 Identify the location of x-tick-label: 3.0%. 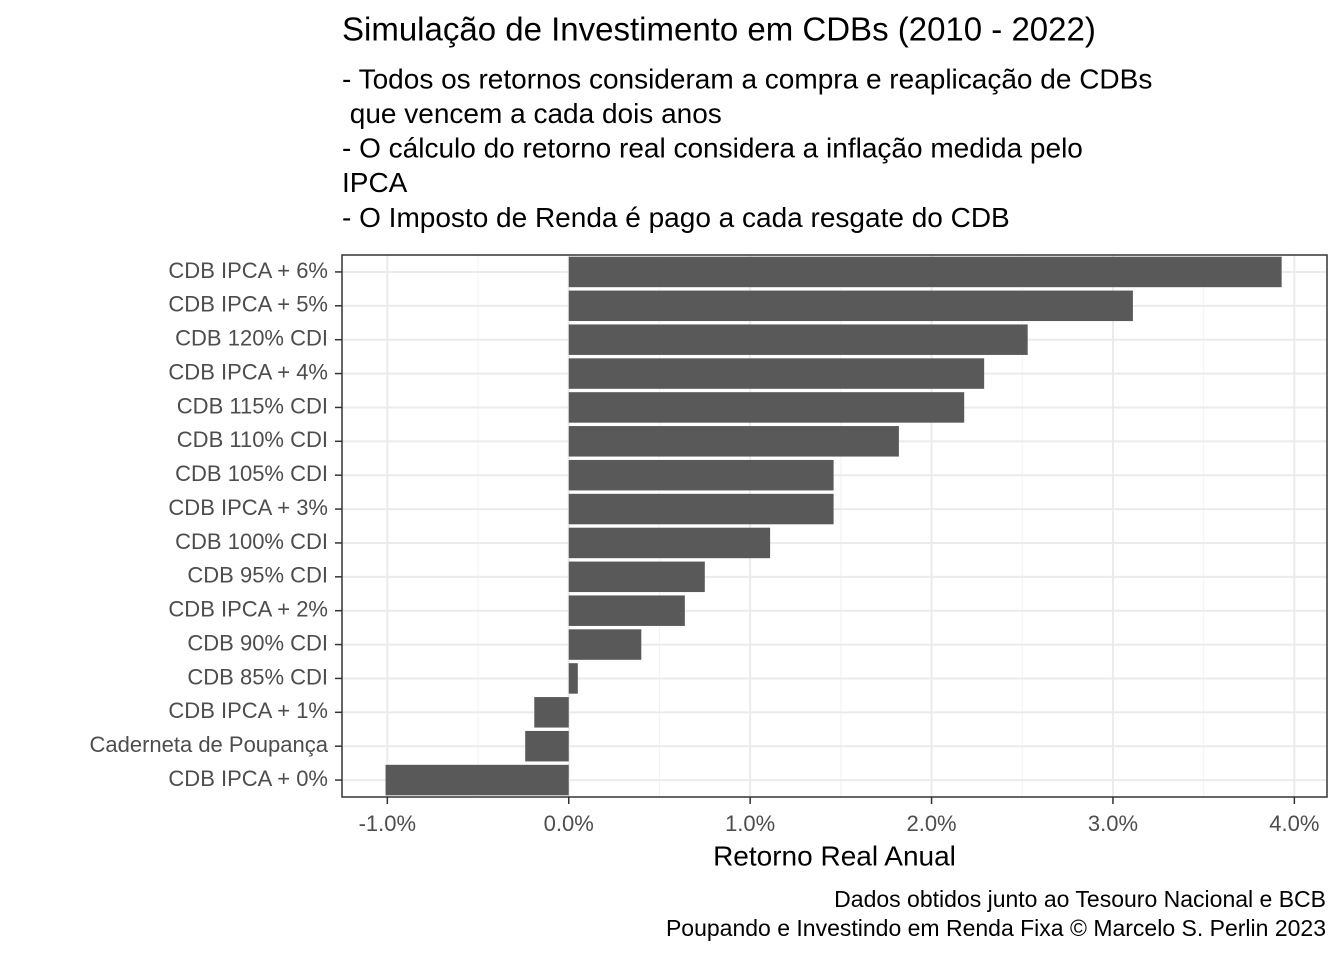
(1113, 823).